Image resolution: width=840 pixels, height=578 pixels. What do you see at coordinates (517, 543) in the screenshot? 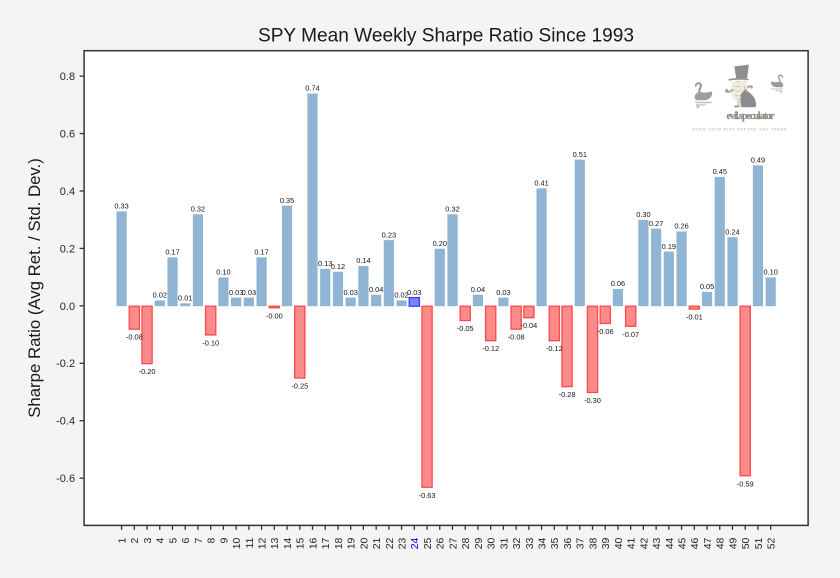
I see `svg-text: 32` at bounding box center [517, 543].